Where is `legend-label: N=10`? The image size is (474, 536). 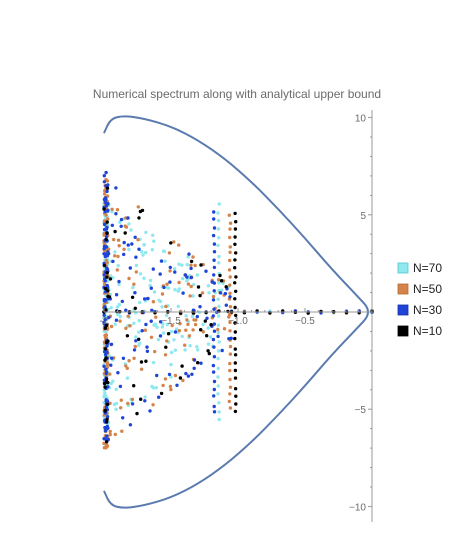
legend-label: N=10 is located at coordinates (427, 331).